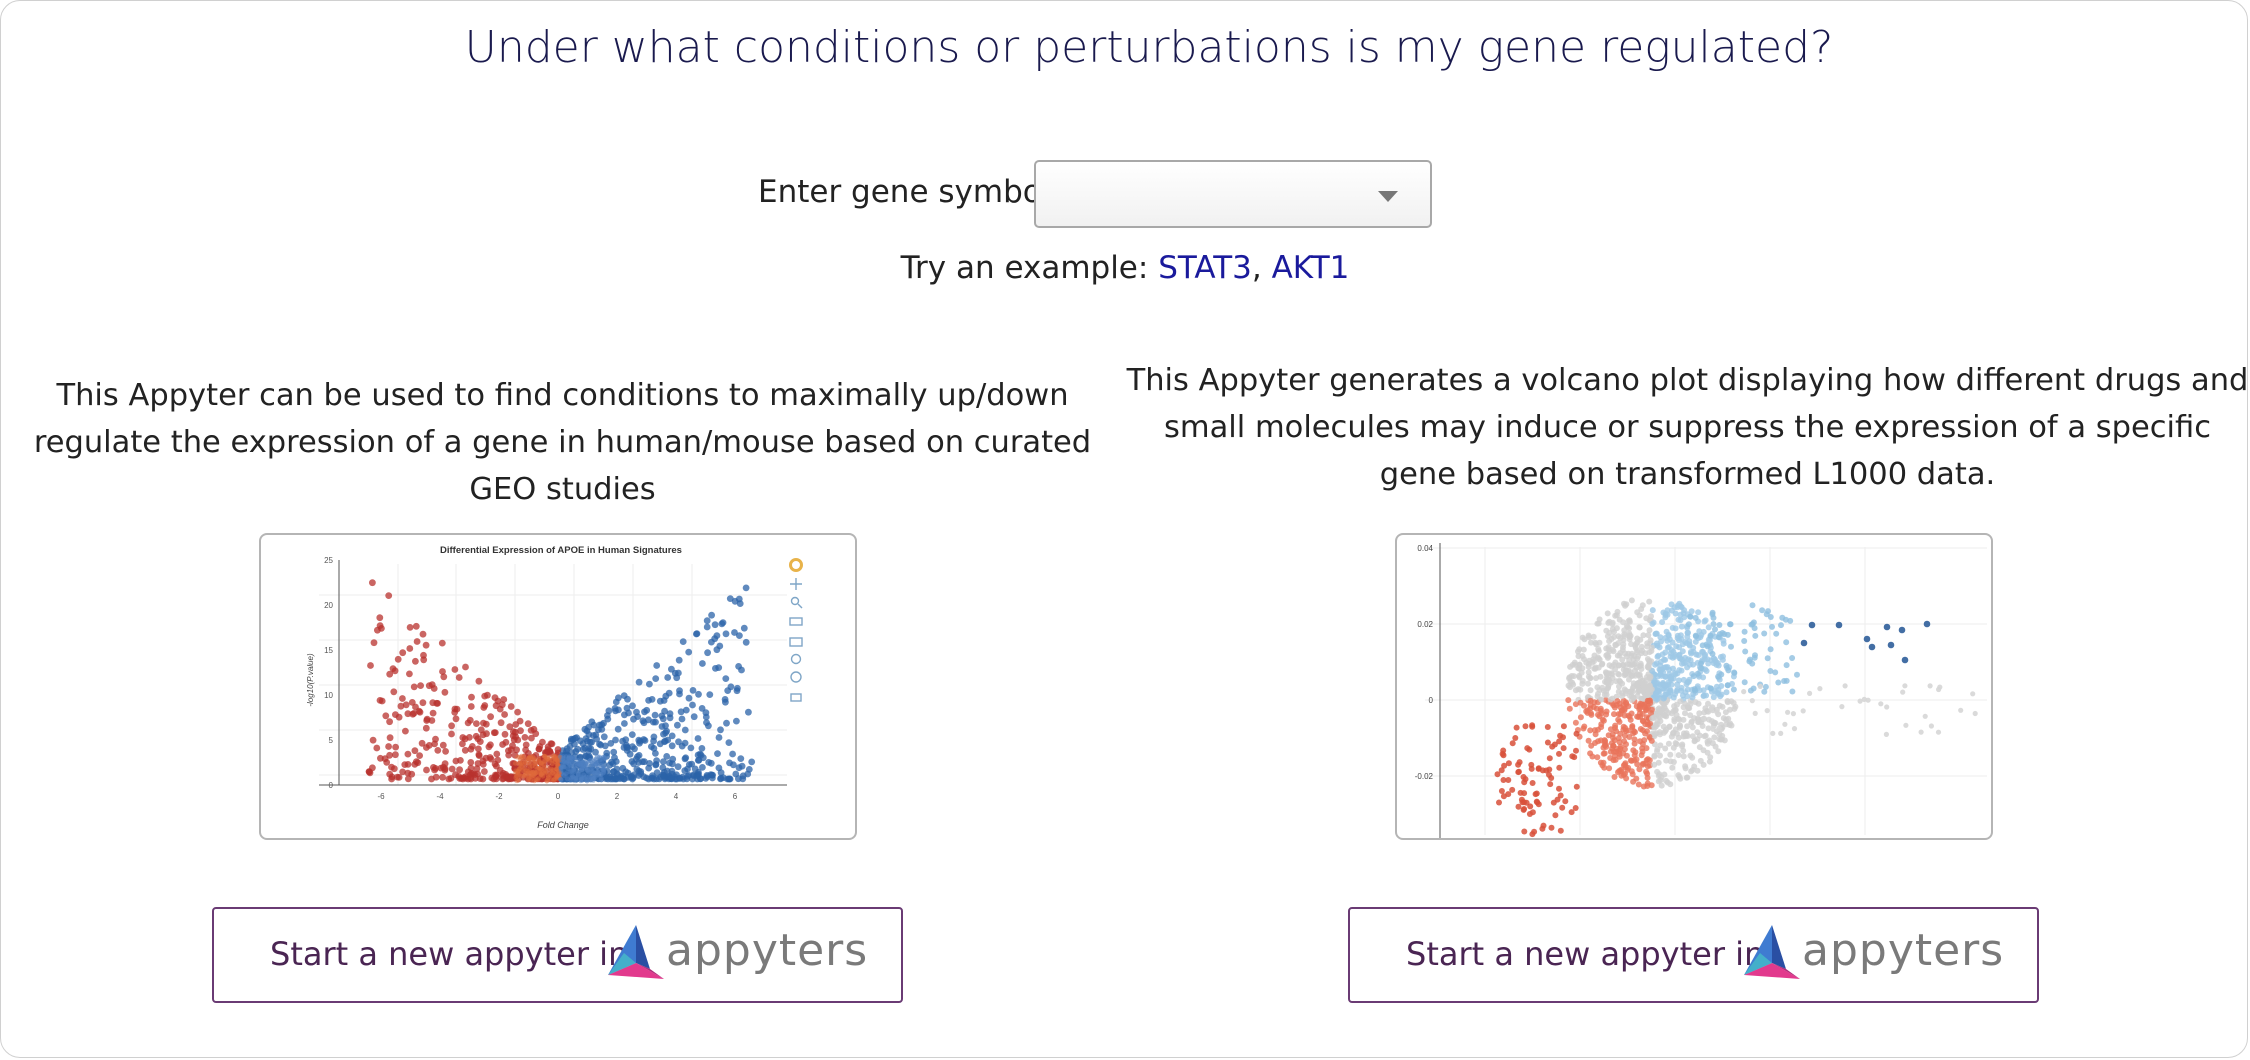  I want to click on example-link-akt1: AKT1, so click(1310, 268).